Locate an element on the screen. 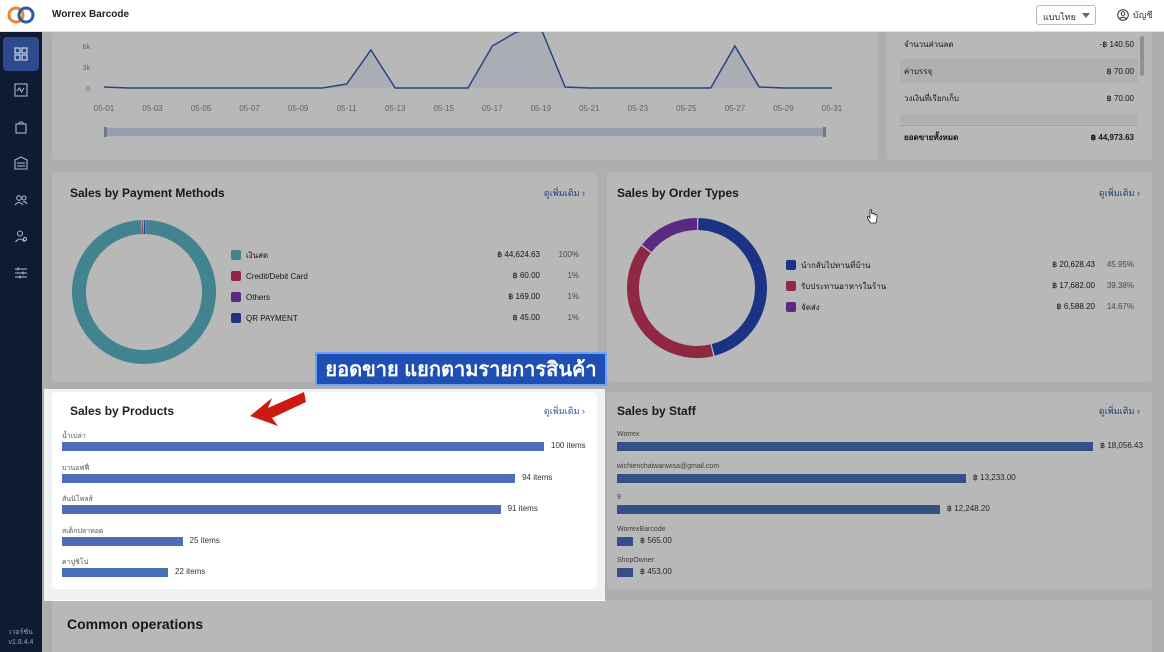  sidebar-item-orders is located at coordinates (21, 127).